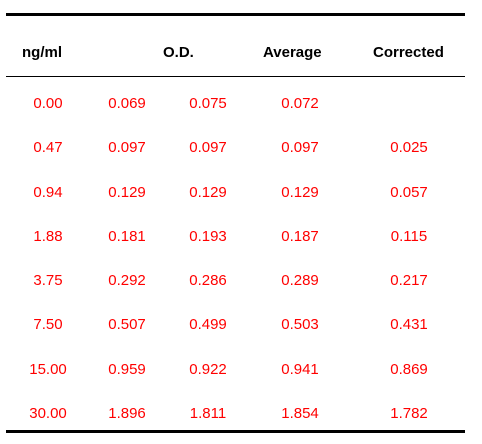 The image size is (482, 444). Describe the element at coordinates (235, 14) in the screenshot. I see `table-top-rule` at that location.